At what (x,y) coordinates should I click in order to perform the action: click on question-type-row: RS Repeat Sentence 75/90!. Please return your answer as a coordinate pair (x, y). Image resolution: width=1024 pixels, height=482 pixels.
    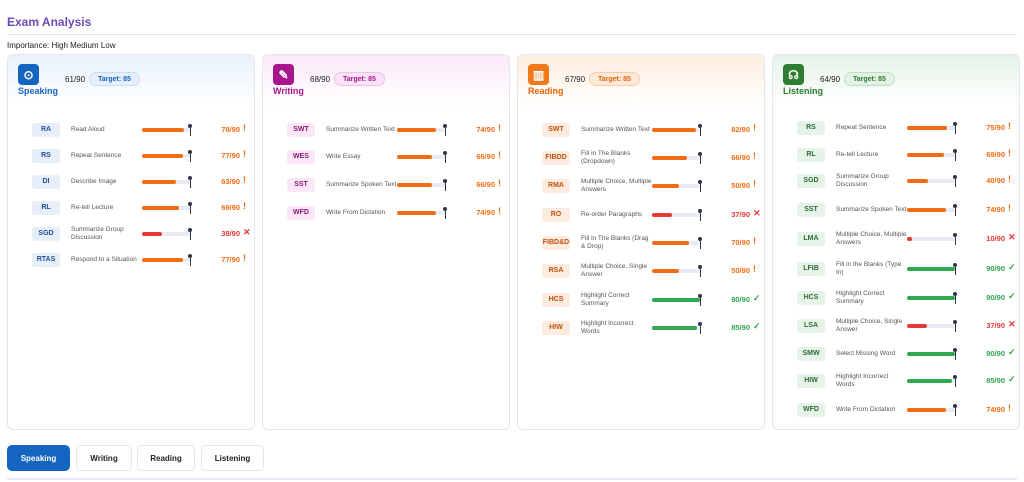
    Looking at the image, I should click on (905, 128).